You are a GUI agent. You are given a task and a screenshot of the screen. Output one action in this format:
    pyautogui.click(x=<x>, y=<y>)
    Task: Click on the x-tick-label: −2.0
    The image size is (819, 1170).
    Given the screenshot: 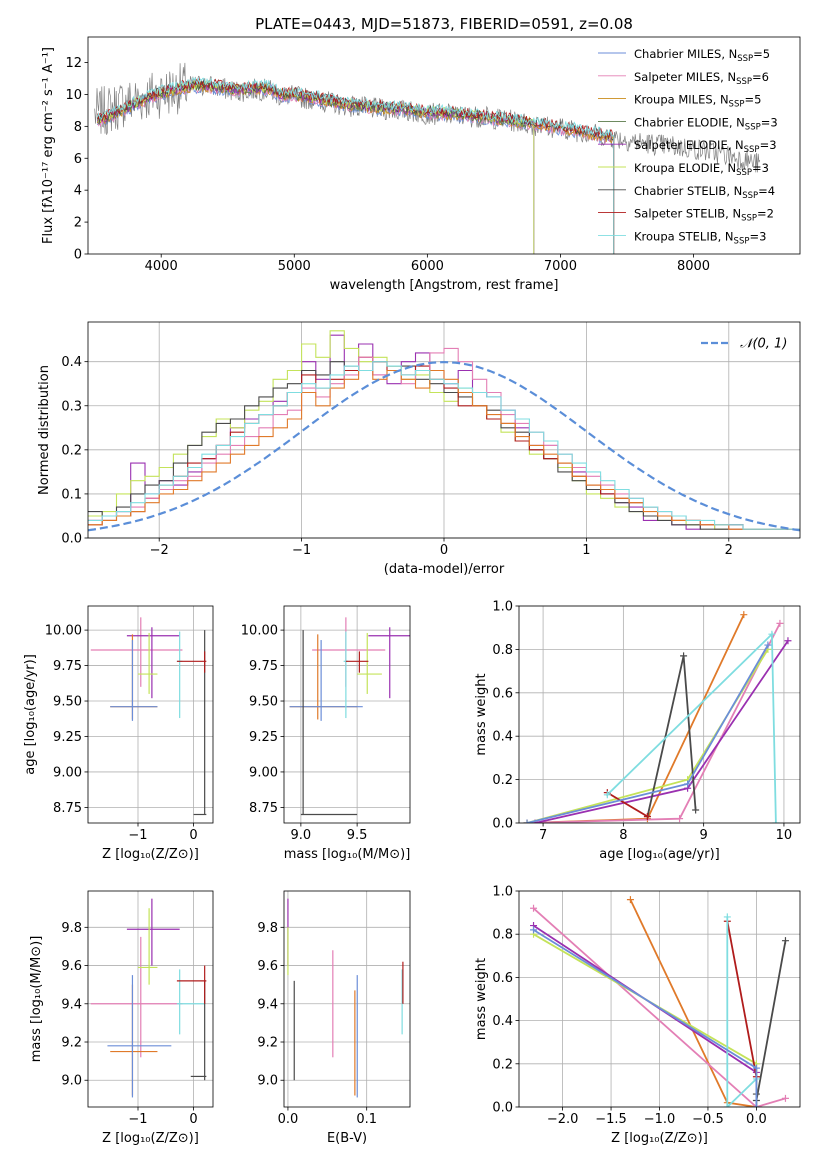 What is the action you would take?
    pyautogui.click(x=563, y=1119)
    